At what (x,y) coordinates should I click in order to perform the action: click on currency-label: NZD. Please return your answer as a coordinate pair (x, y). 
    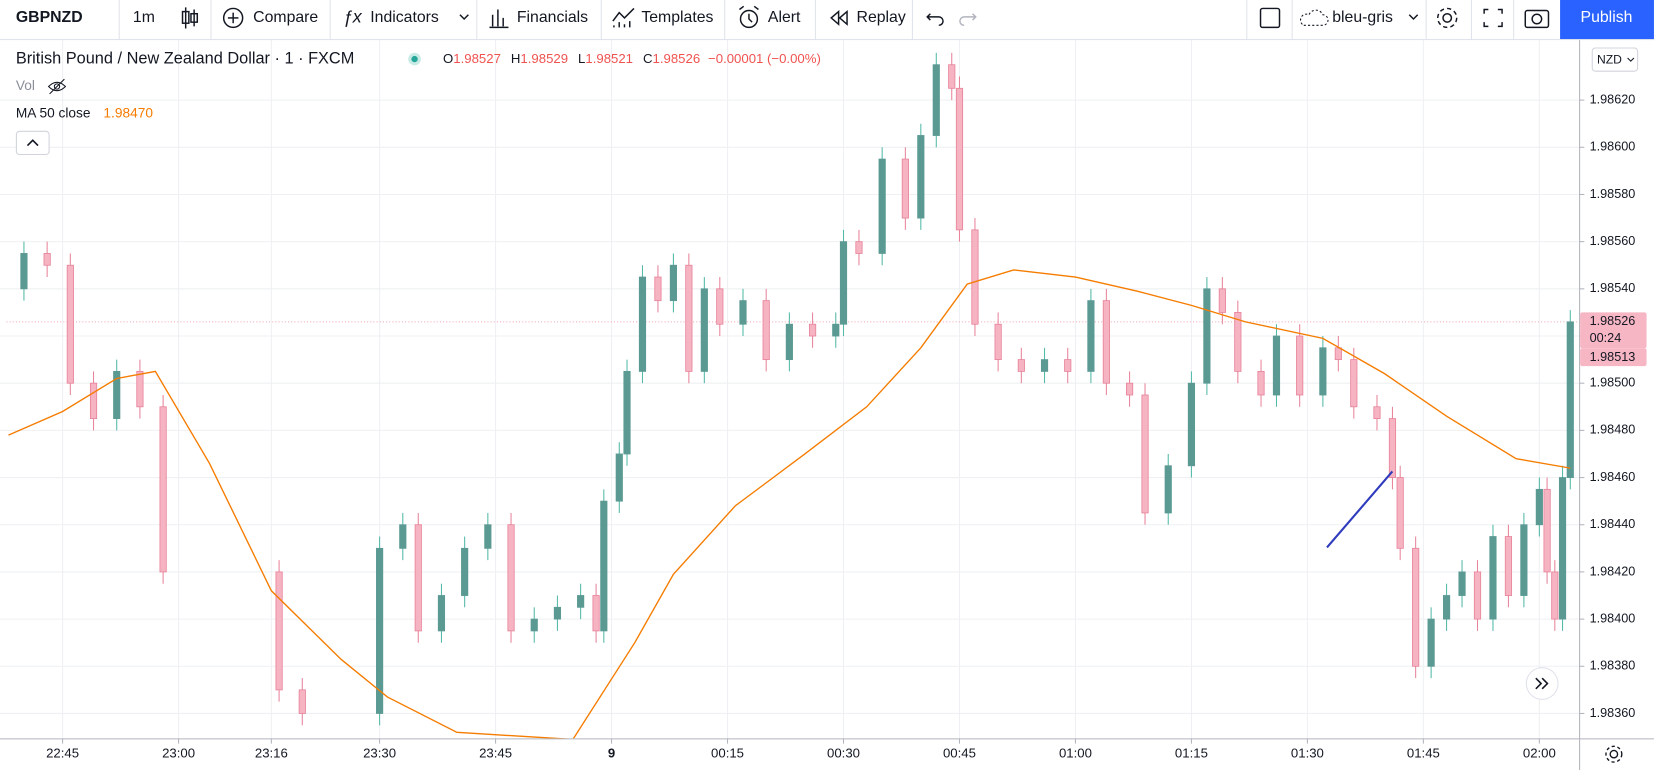
    Looking at the image, I should click on (1609, 59).